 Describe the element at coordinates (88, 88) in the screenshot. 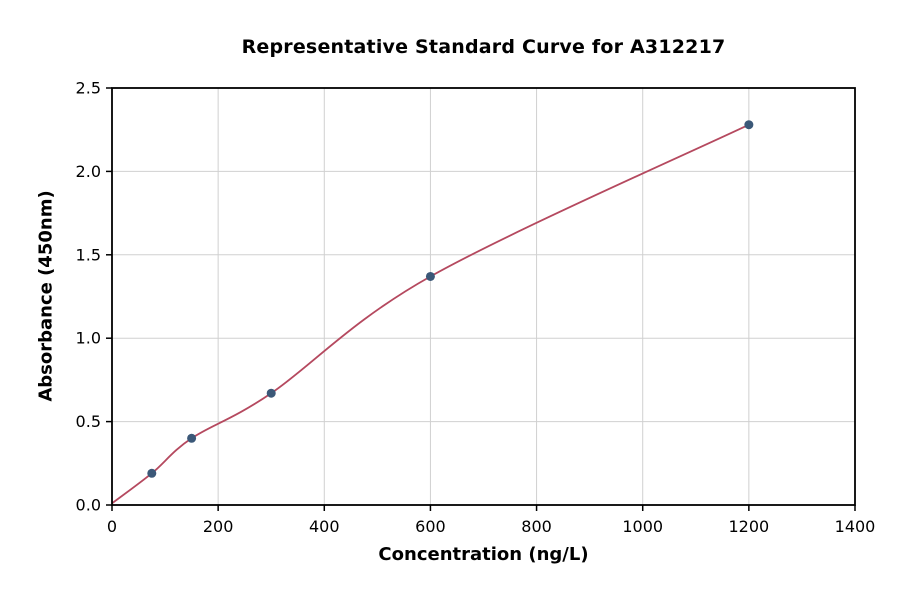

I see `y-tick-label: 2.5` at that location.